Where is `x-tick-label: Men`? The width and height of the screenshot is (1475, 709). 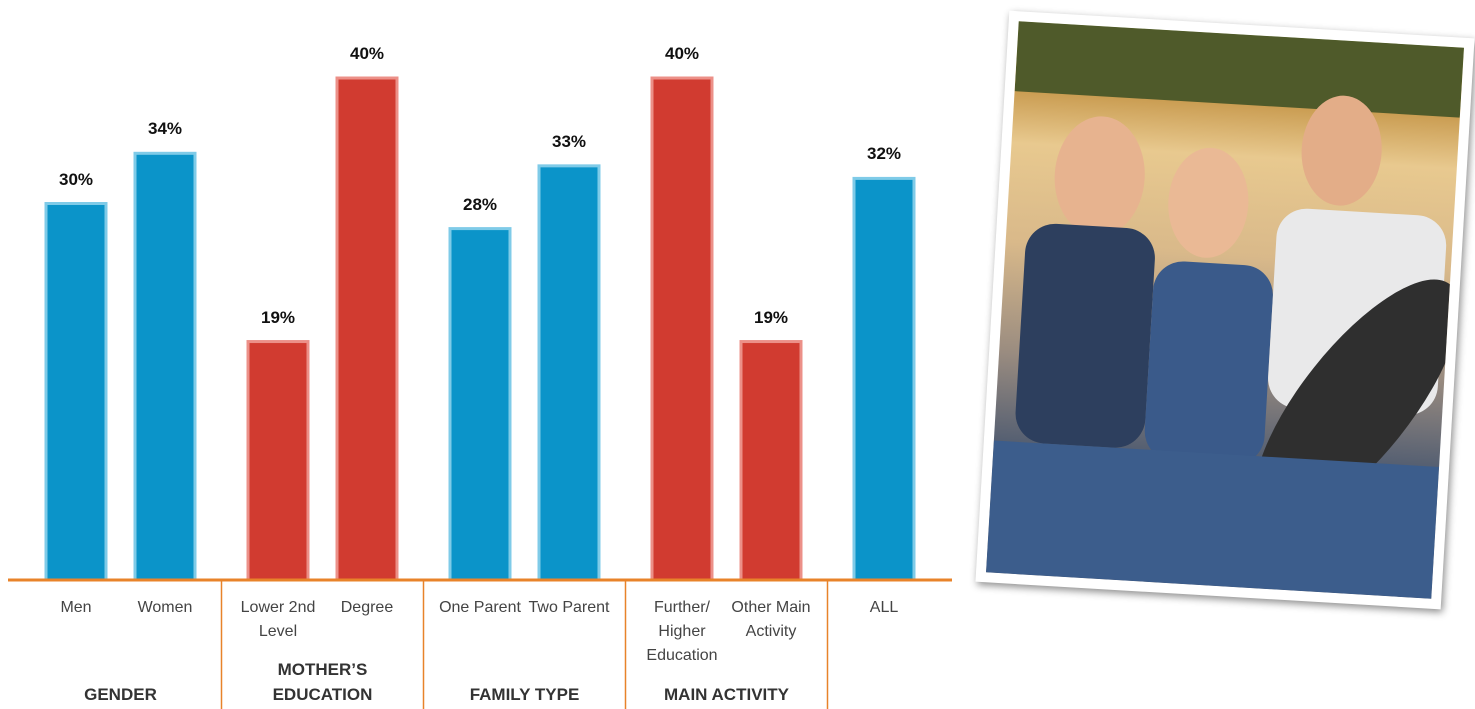
x-tick-label: Men is located at coordinates (76, 607).